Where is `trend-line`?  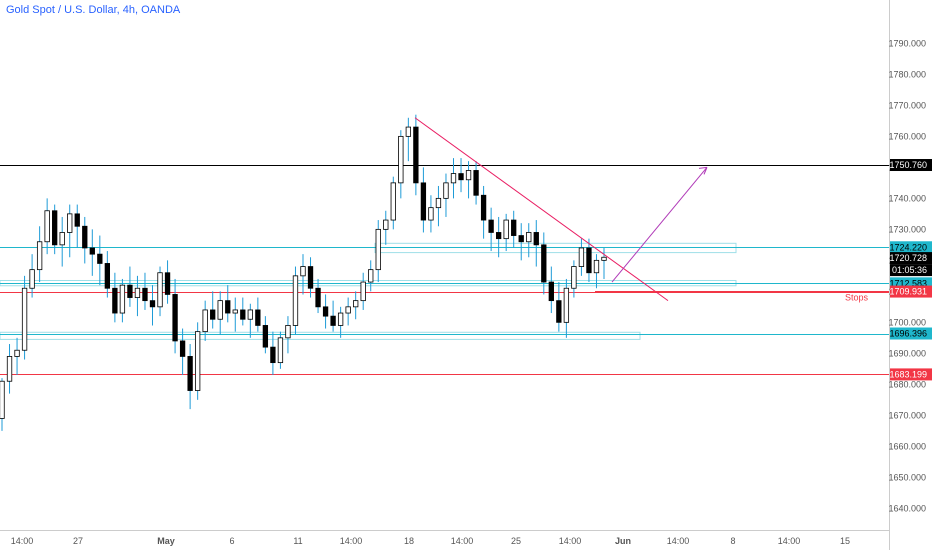 trend-line is located at coordinates (541, 209).